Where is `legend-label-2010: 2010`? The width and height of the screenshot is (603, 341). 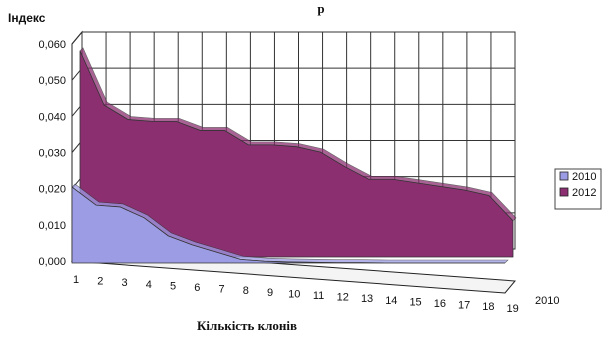
legend-label-2010: 2010 is located at coordinates (584, 177).